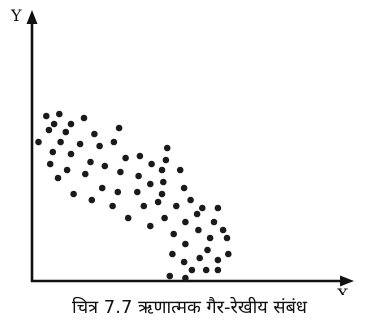 The height and width of the screenshot is (328, 379). I want to click on y-axis-label: Y, so click(16, 15).